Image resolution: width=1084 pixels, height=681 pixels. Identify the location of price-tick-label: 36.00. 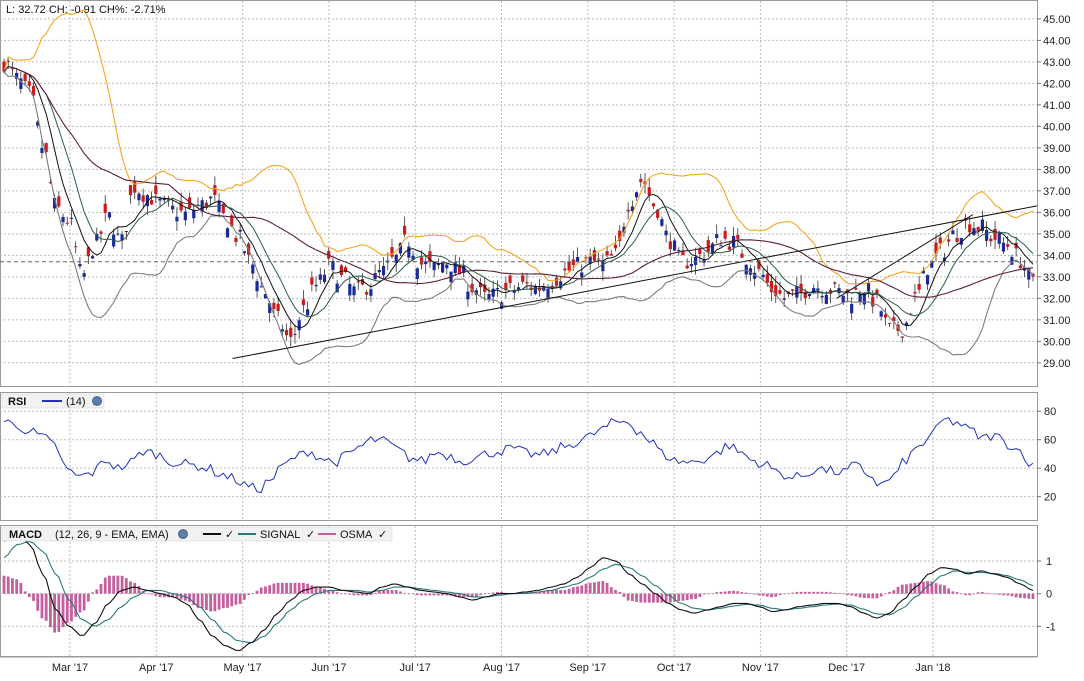
(1057, 213).